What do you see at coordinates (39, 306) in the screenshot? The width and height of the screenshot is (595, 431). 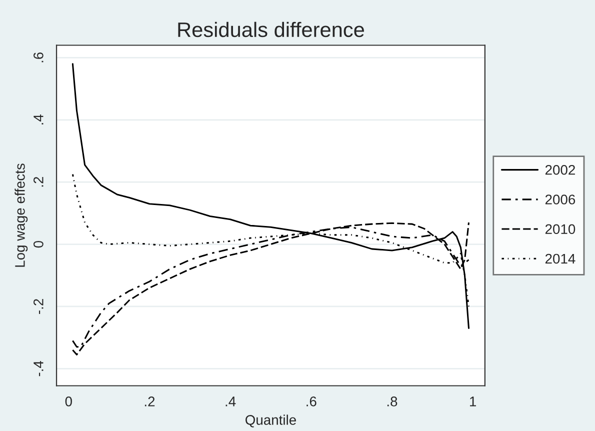 I see `y-tick-label: -.2` at bounding box center [39, 306].